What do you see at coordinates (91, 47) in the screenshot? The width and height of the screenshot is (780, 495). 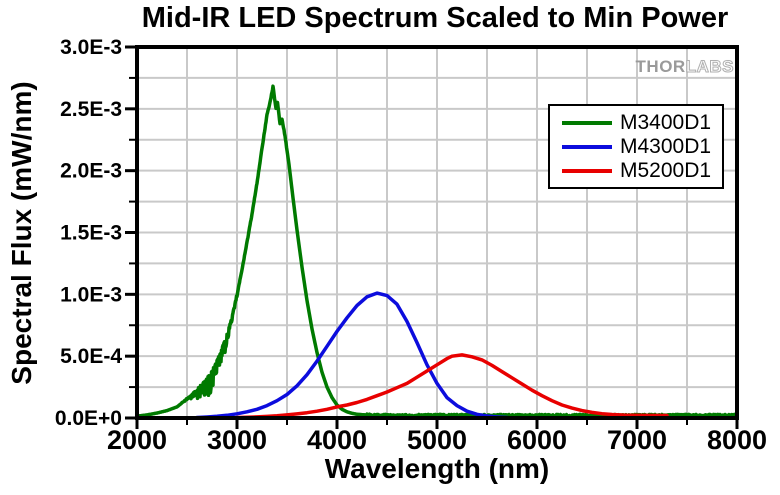 I see `y-tick-label: 3.0E-3` at bounding box center [91, 47].